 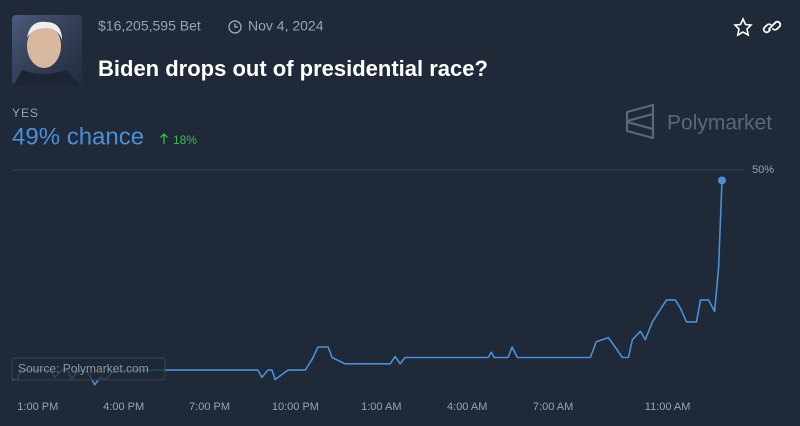 I want to click on y-tick-label: 50%, so click(x=763, y=170).